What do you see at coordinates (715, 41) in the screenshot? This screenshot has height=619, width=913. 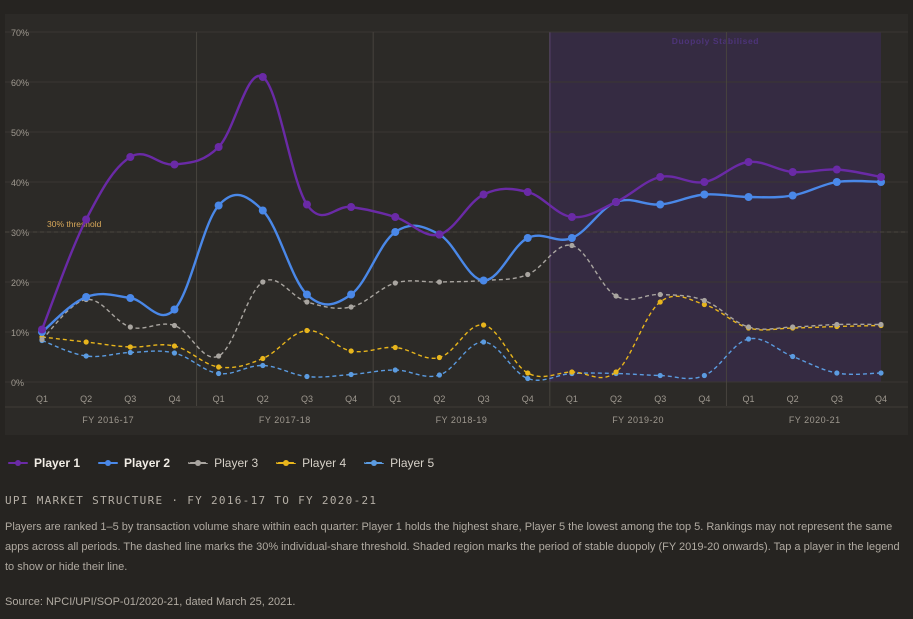 I see `shaded-region-label: Duopoly Stabilised` at bounding box center [715, 41].